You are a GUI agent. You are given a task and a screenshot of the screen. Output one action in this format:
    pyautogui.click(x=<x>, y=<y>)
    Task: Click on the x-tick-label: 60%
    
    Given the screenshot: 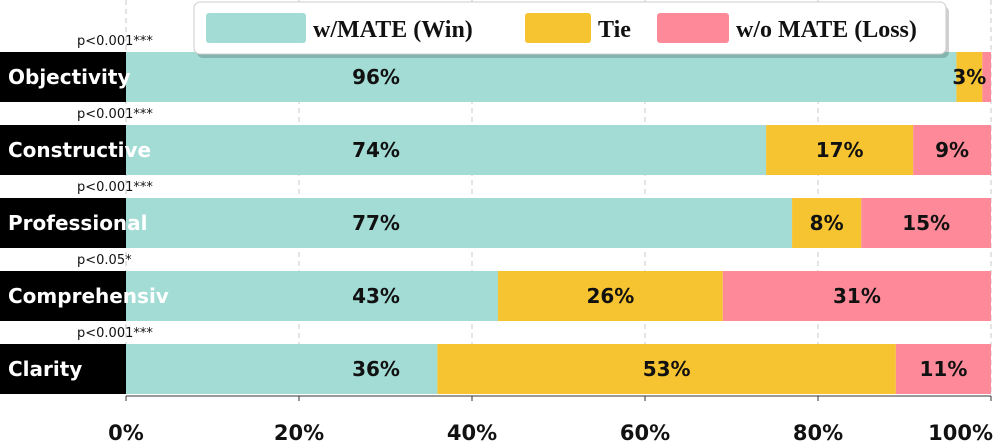 What is the action you would take?
    pyautogui.click(x=645, y=433)
    